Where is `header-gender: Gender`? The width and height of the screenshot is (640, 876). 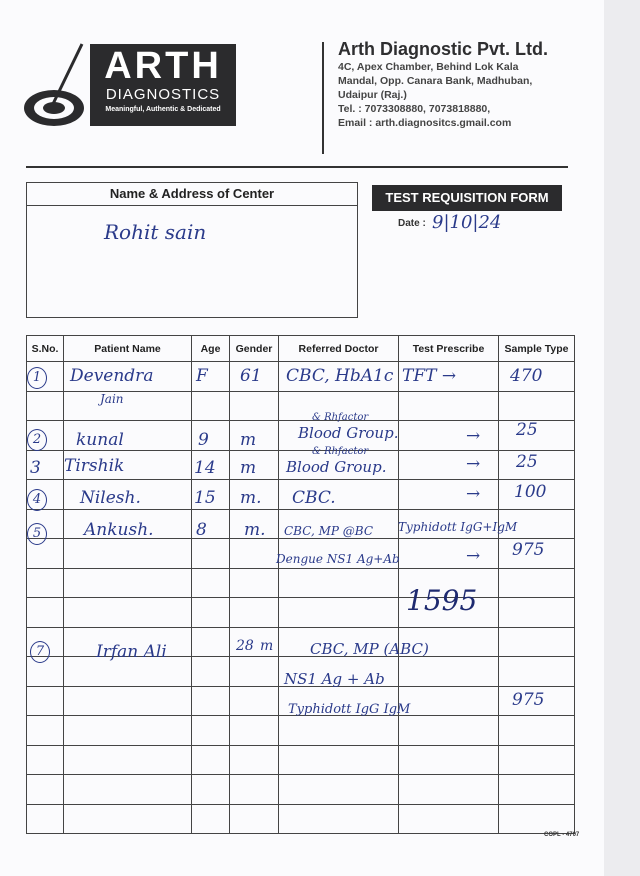
header-gender: Gender is located at coordinates (254, 348).